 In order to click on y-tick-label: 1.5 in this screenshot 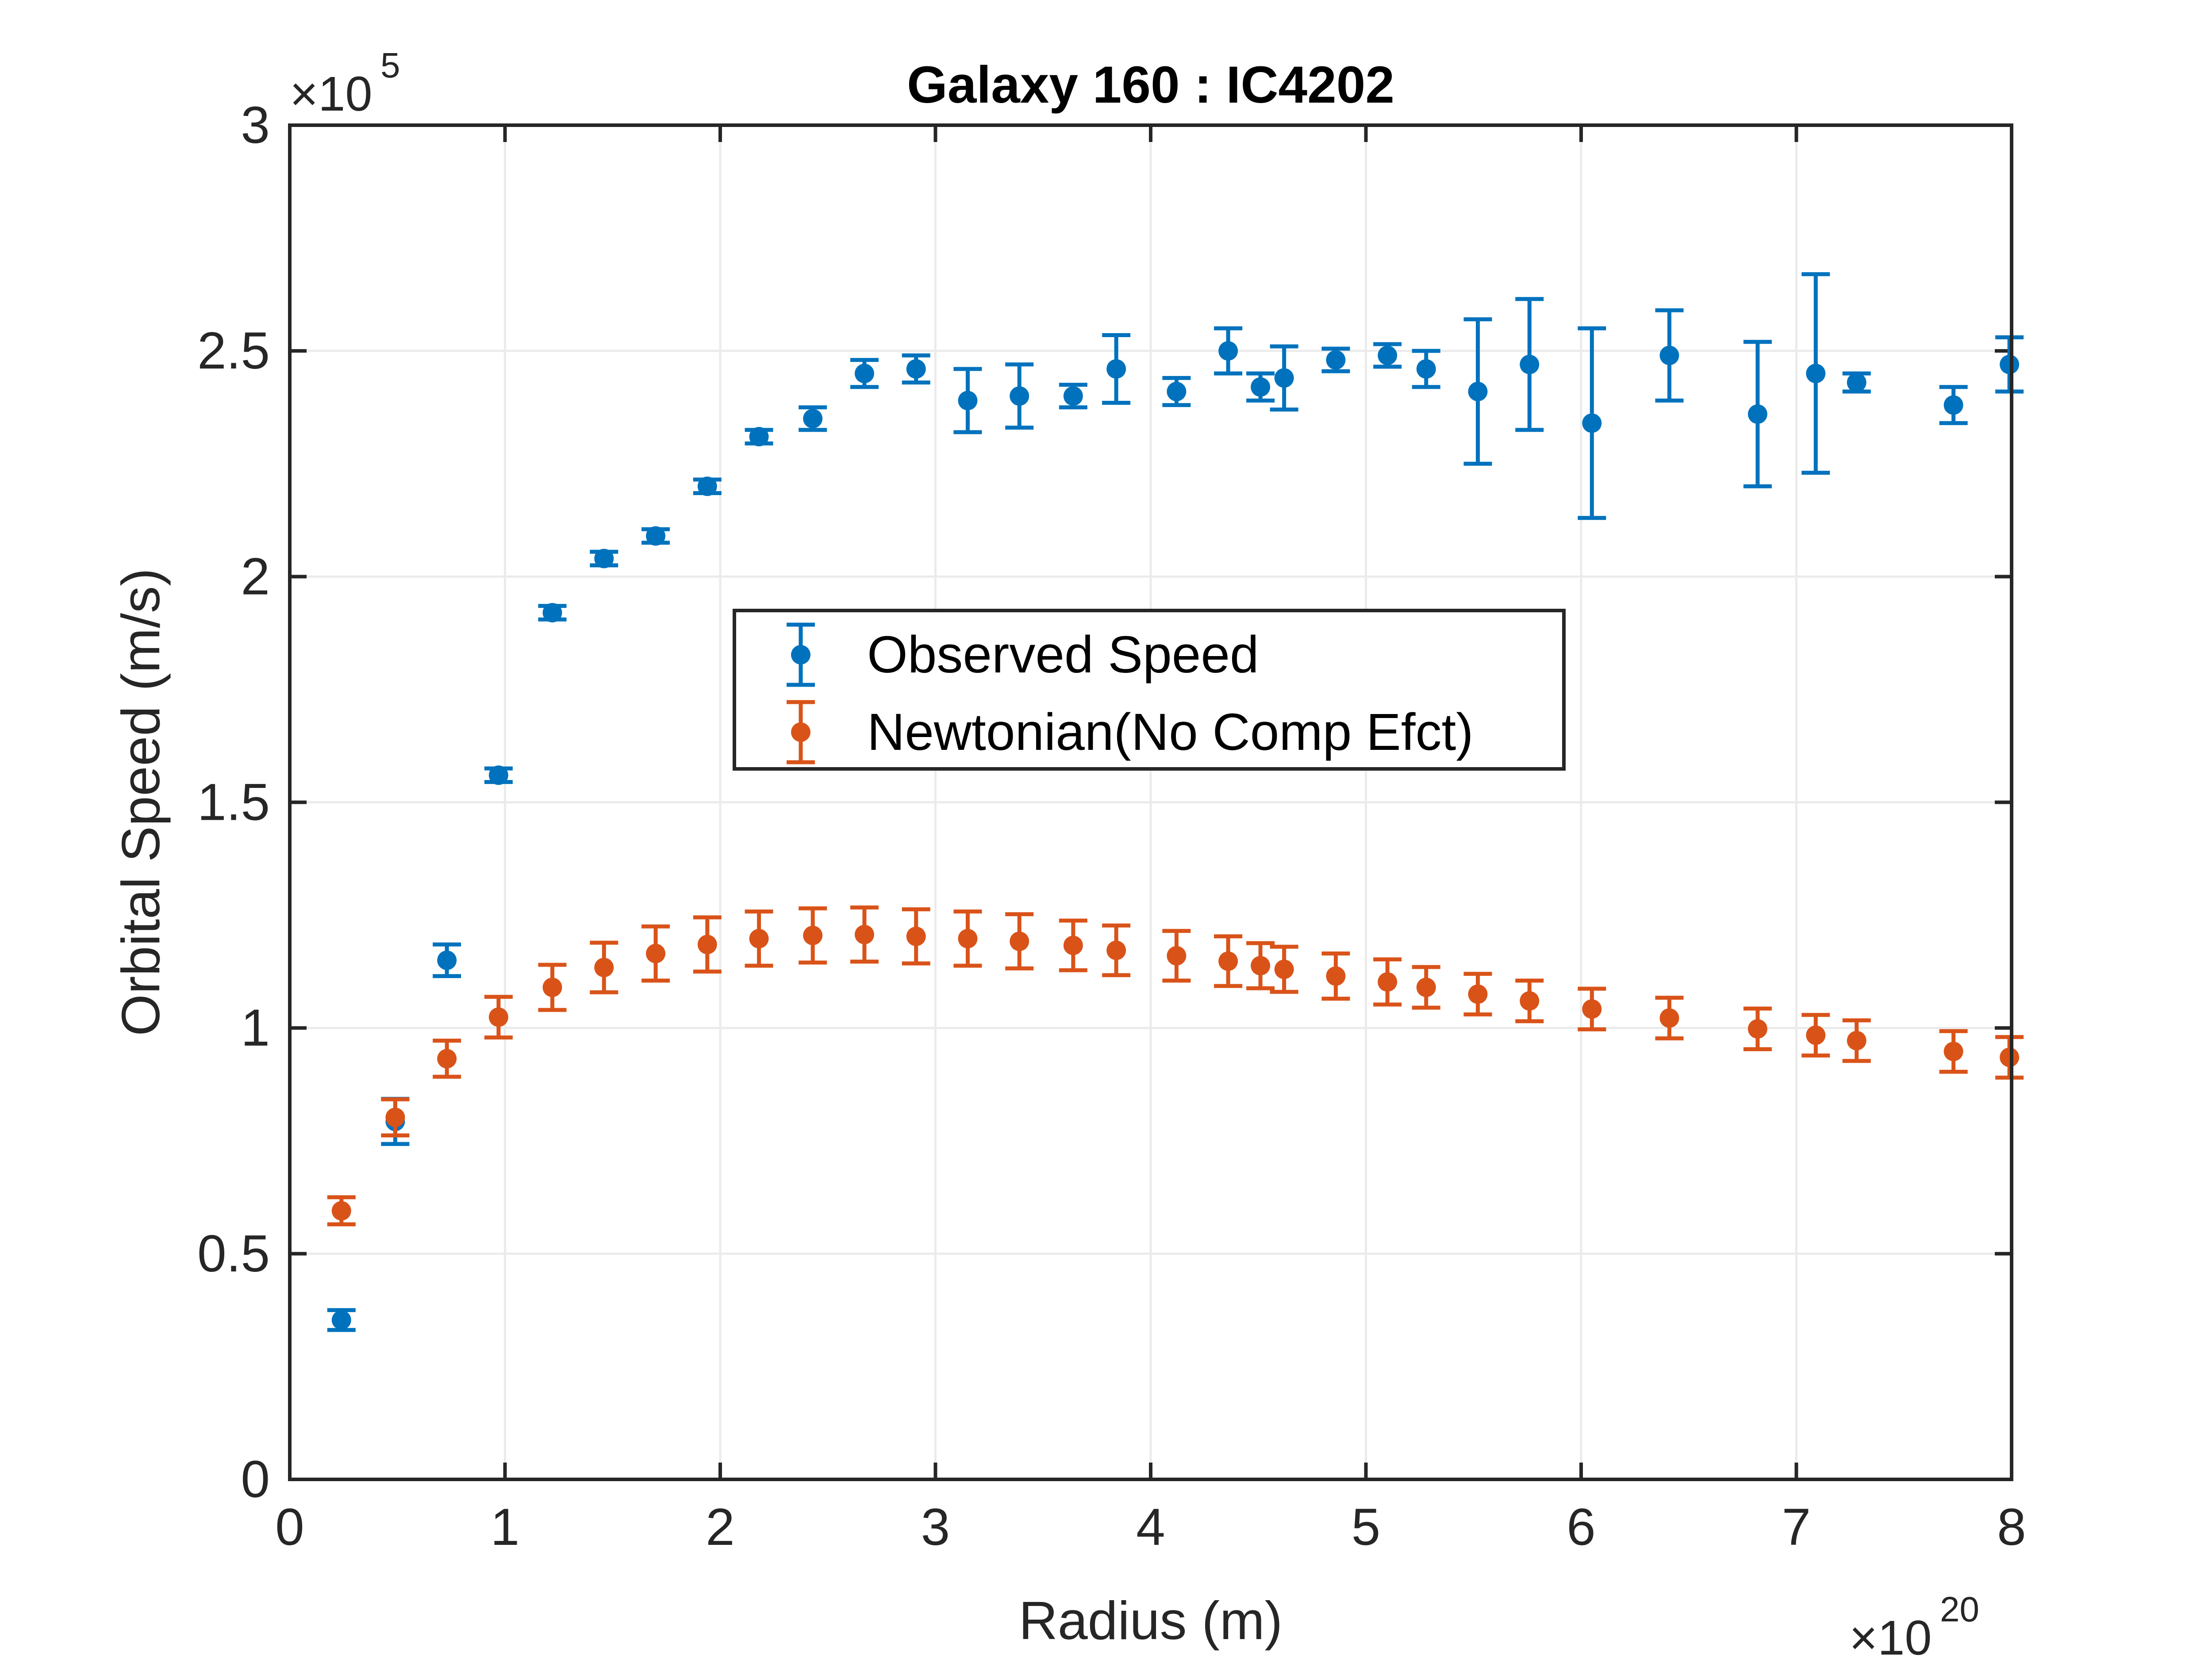, I will do `click(234, 802)`.